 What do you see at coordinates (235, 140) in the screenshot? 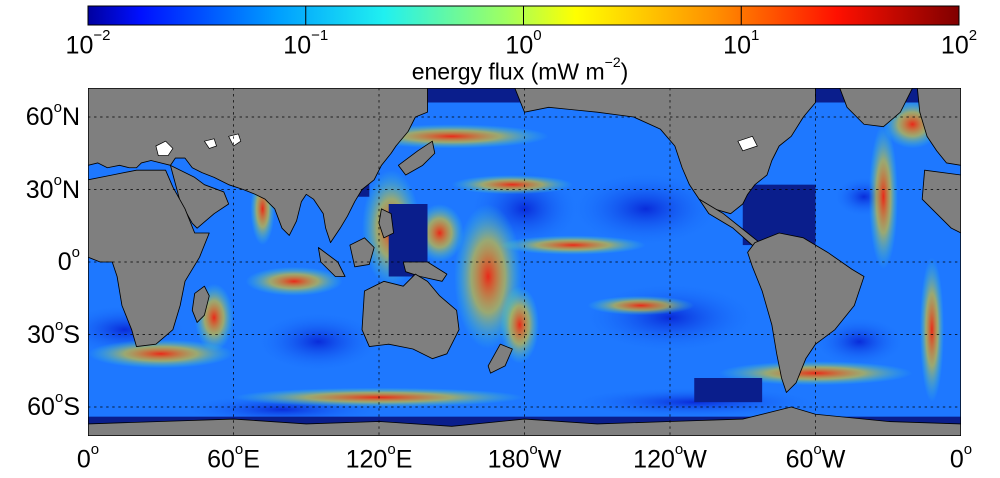
I see `baikal-lake` at bounding box center [235, 140].